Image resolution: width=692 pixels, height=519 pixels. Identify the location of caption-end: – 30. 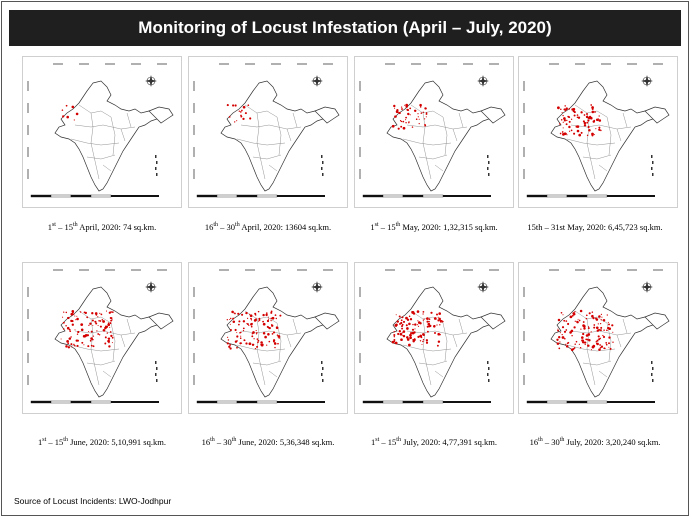
(223, 442).